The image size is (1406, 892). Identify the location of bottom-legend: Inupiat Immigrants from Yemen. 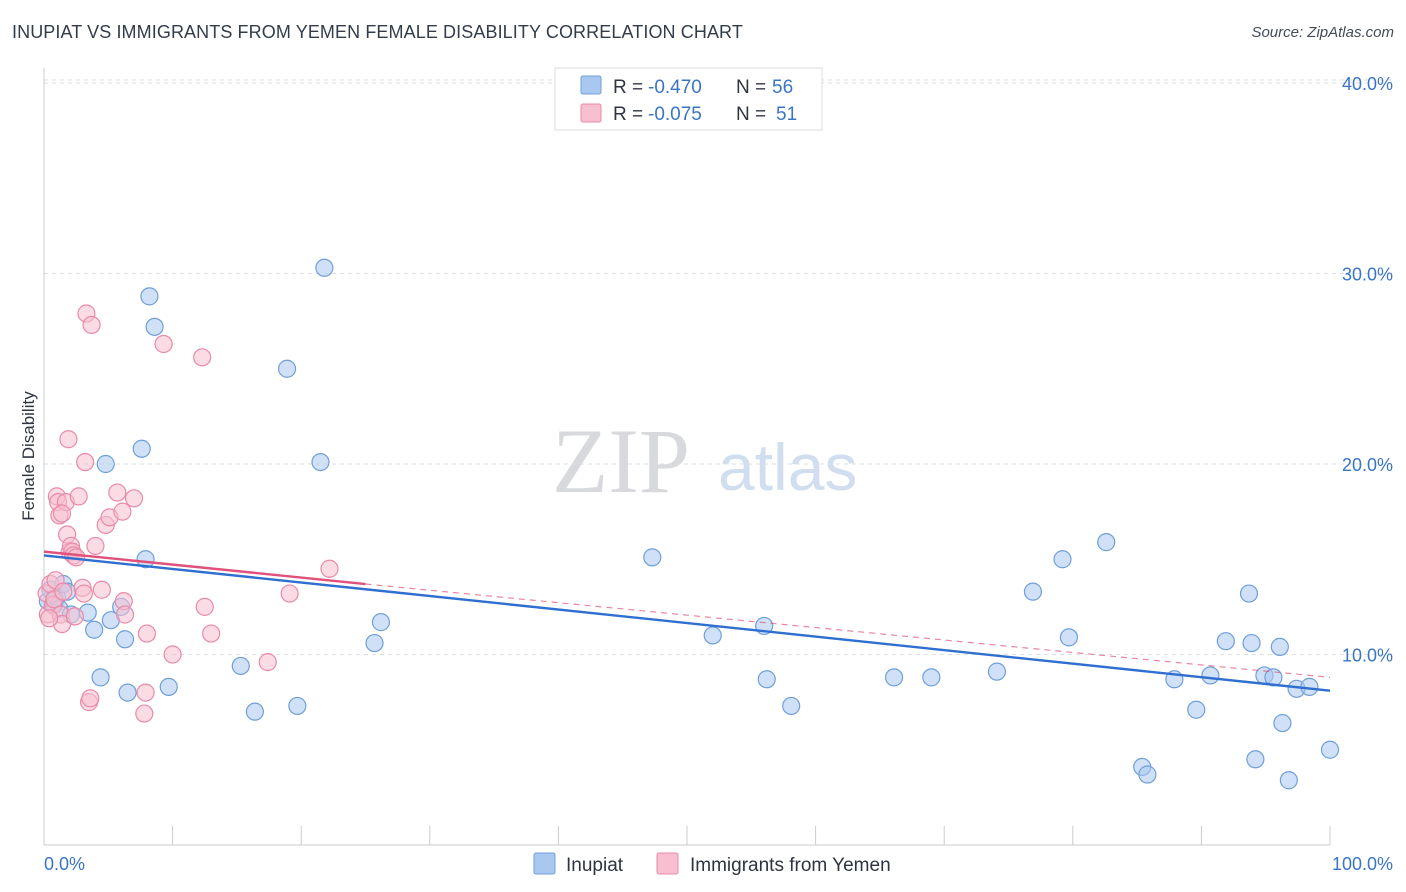
(712, 864).